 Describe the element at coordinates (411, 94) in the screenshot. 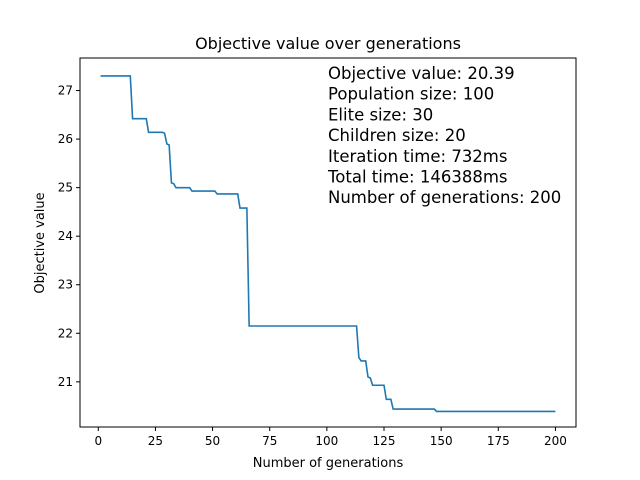

I see `annotation-line: Population size: 100` at that location.